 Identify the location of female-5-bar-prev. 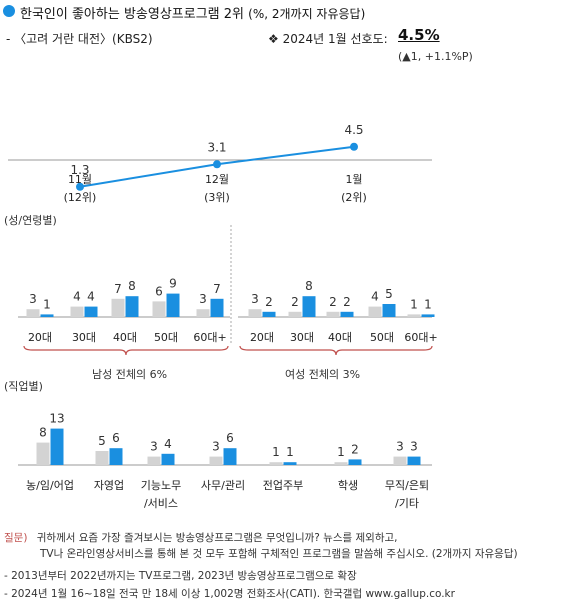
(414, 315).